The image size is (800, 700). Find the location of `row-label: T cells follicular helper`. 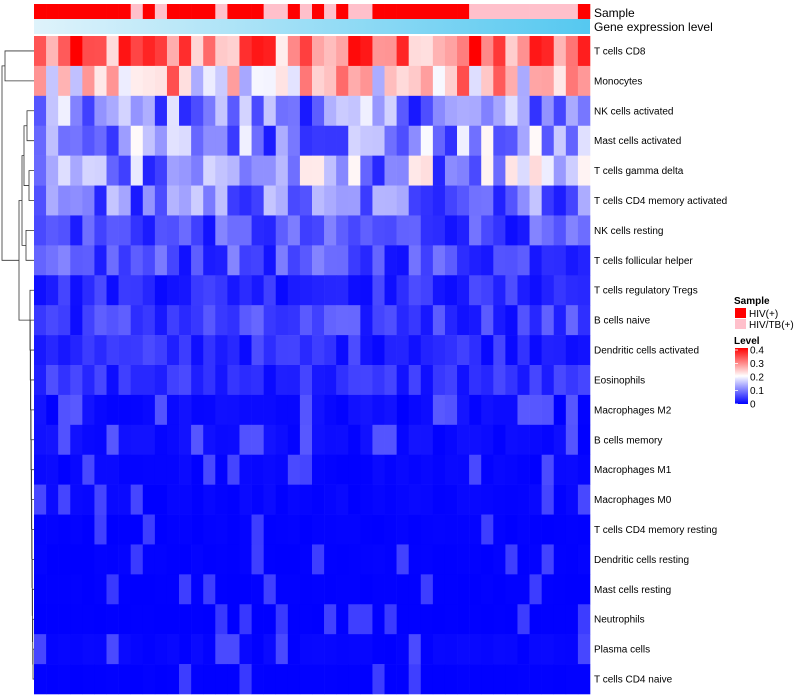

row-label: T cells follicular helper is located at coordinates (643, 261).